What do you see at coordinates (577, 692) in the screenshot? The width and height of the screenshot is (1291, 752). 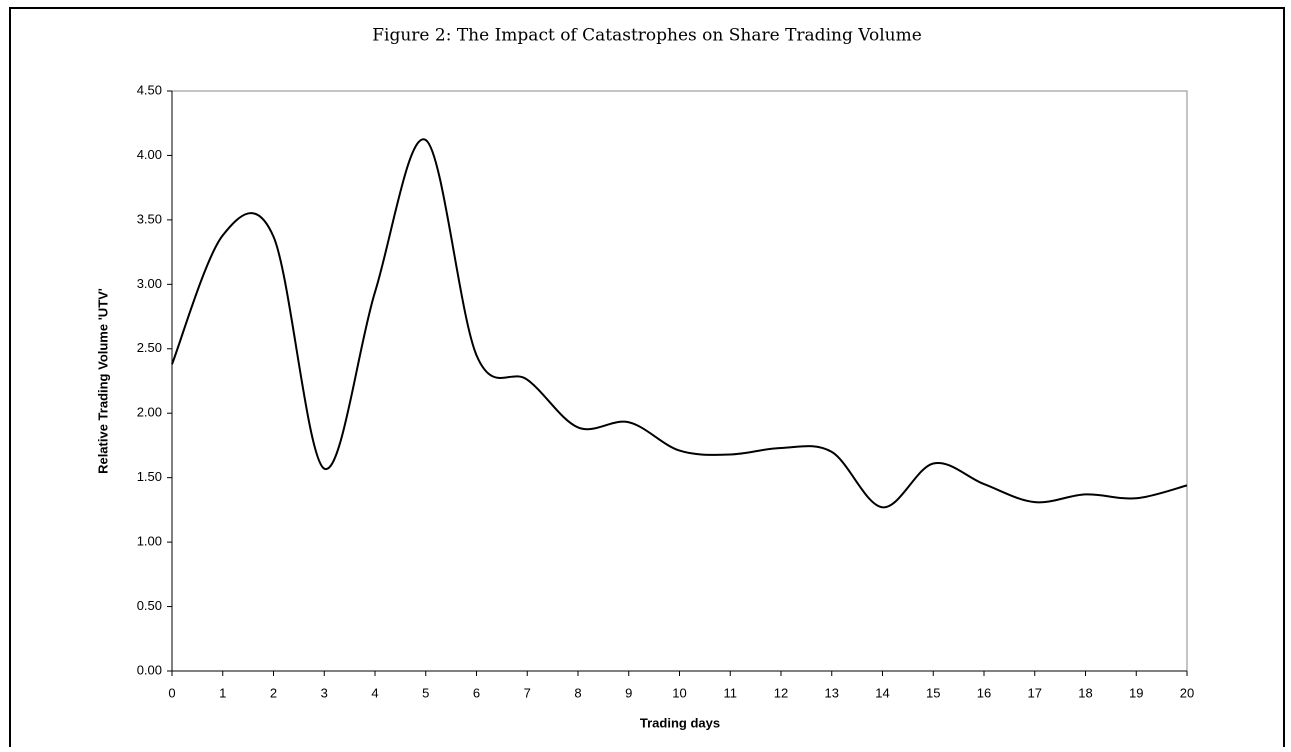 I see `x-tick-label: 8` at bounding box center [577, 692].